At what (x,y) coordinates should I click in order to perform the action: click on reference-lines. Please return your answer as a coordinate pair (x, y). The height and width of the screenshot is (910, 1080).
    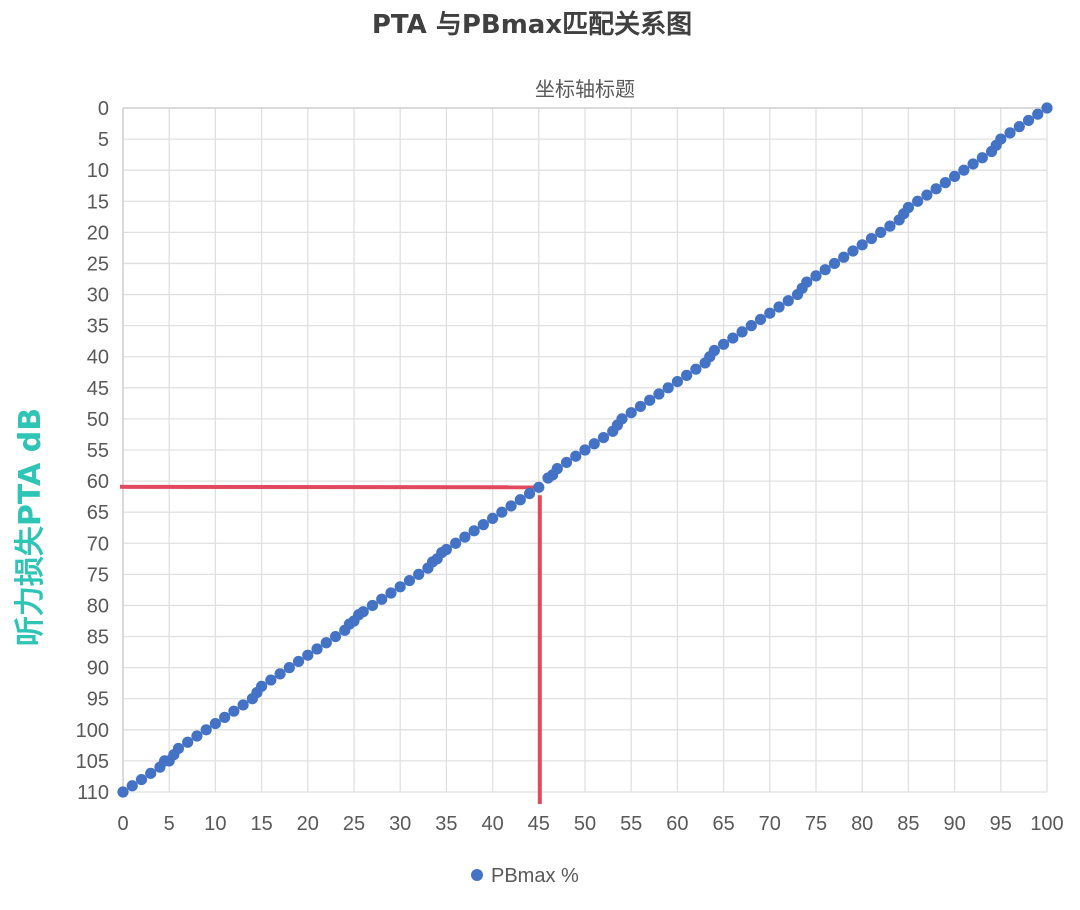
    Looking at the image, I should click on (331, 644).